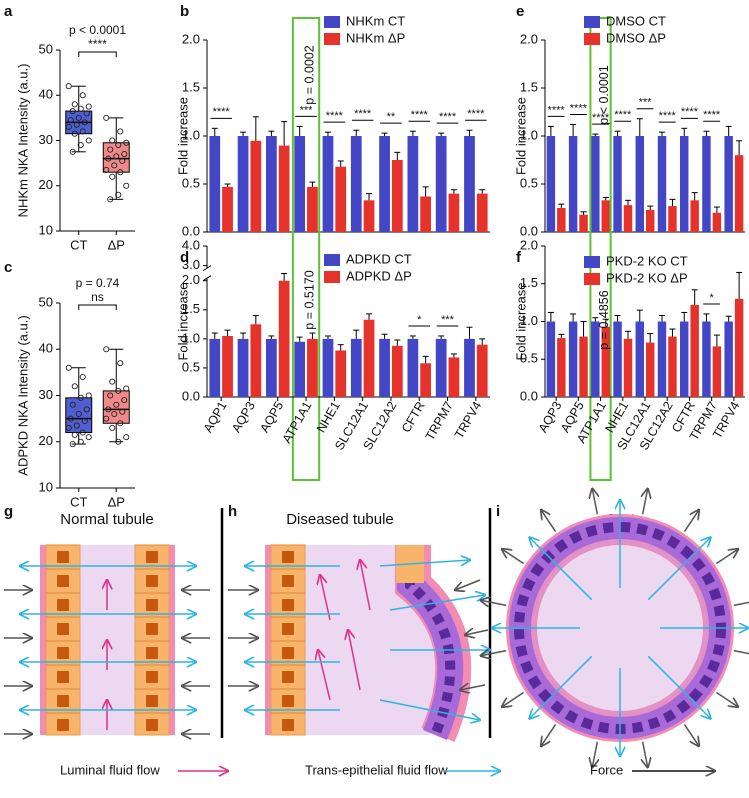  Describe the element at coordinates (215, 417) in the screenshot. I see `x-tick-label: AQP1` at that location.